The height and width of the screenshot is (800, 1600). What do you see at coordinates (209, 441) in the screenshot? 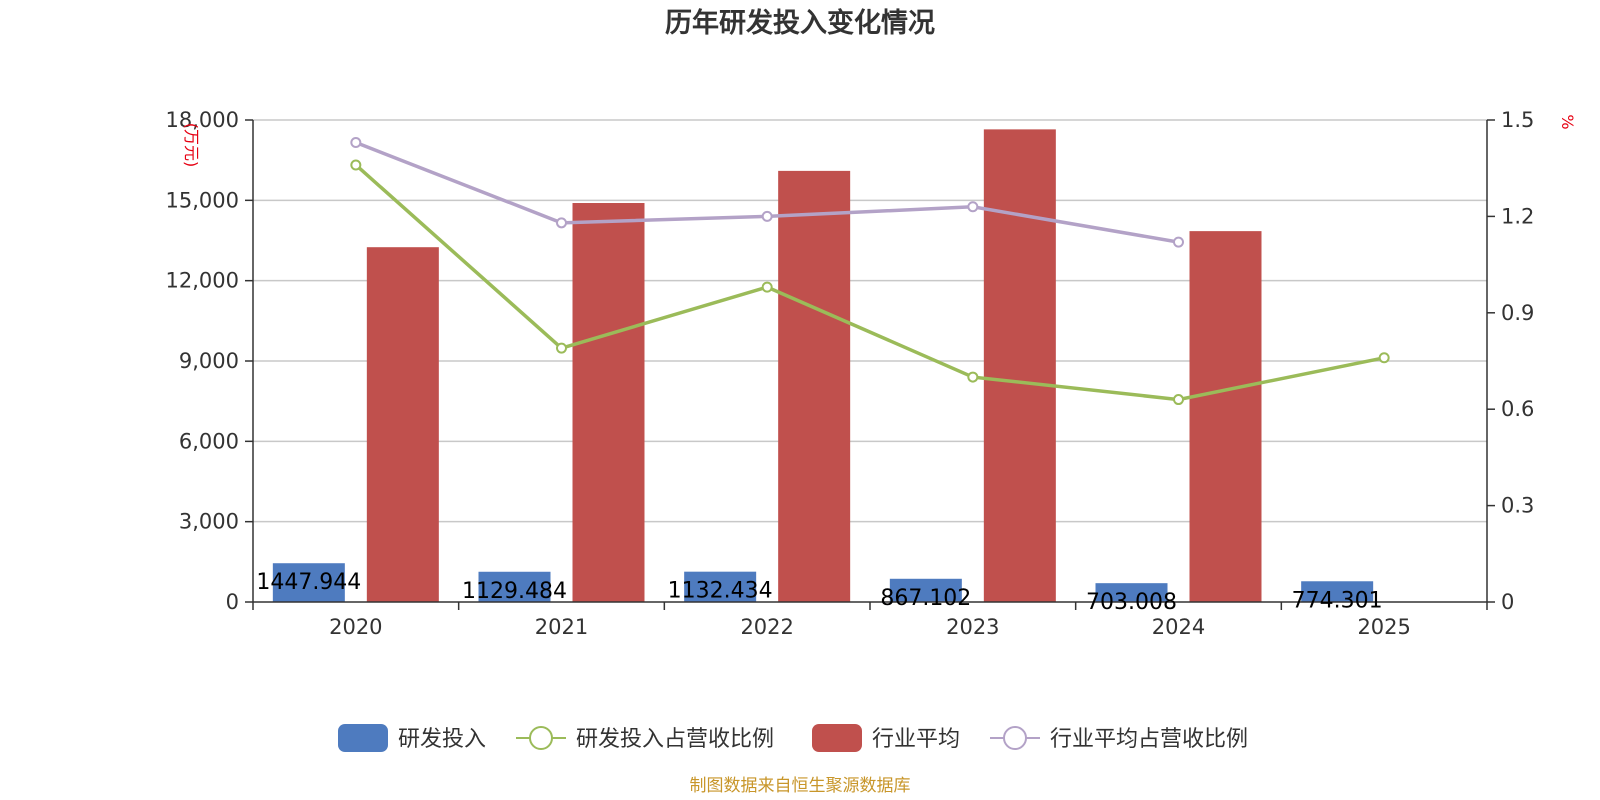
I see `left-axis-tick-label: 6,000` at bounding box center [209, 441].